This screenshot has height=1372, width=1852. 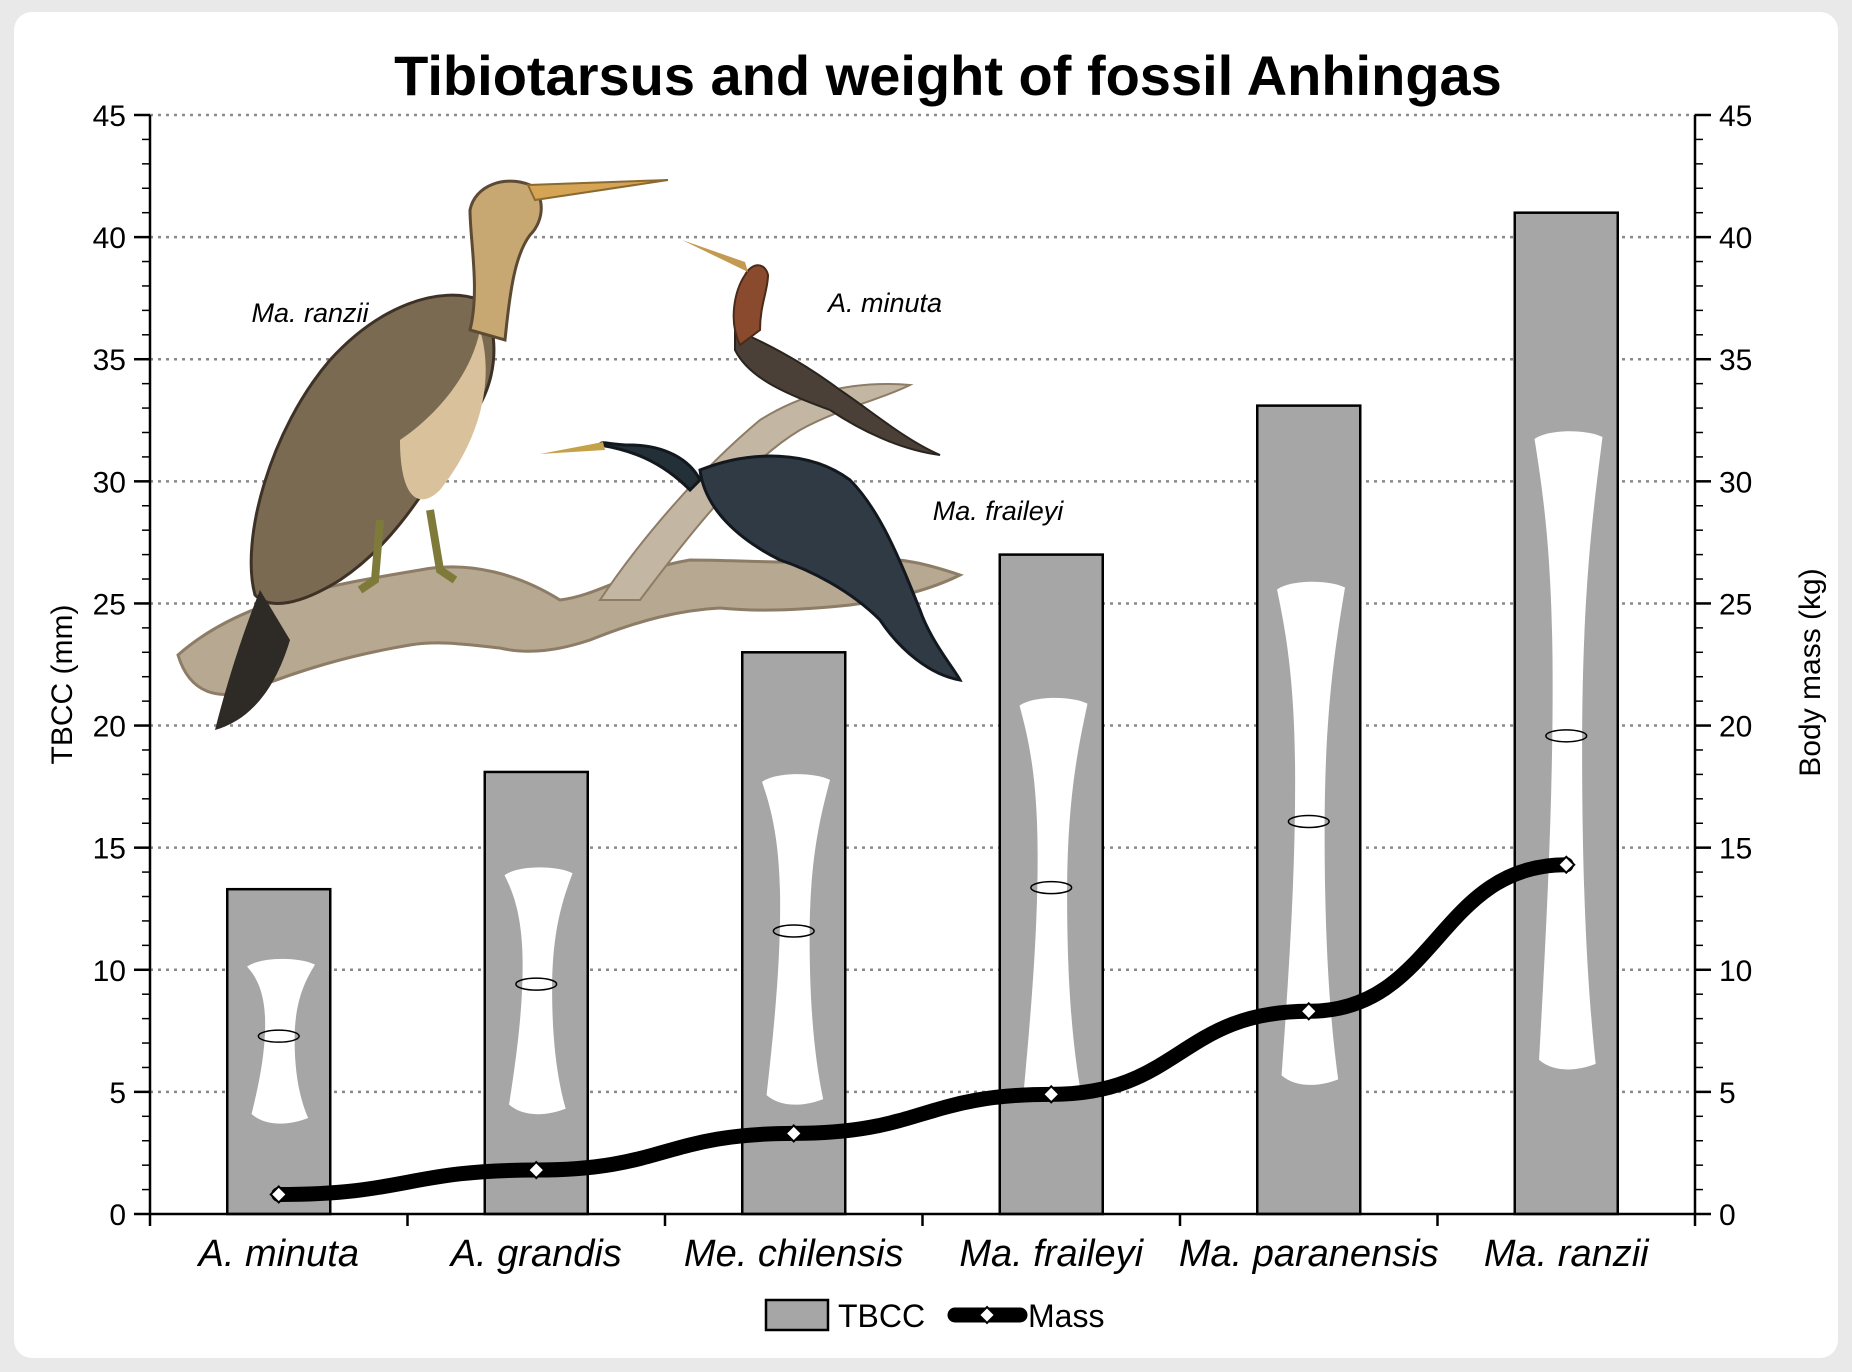 What do you see at coordinates (1066, 1316) in the screenshot?
I see `legend-label-mass: Mass` at bounding box center [1066, 1316].